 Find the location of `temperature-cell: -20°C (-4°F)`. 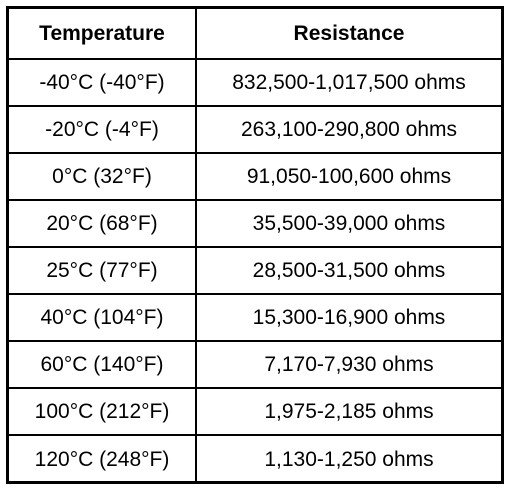

temperature-cell: -20°C (-4°F) is located at coordinates (103, 129).